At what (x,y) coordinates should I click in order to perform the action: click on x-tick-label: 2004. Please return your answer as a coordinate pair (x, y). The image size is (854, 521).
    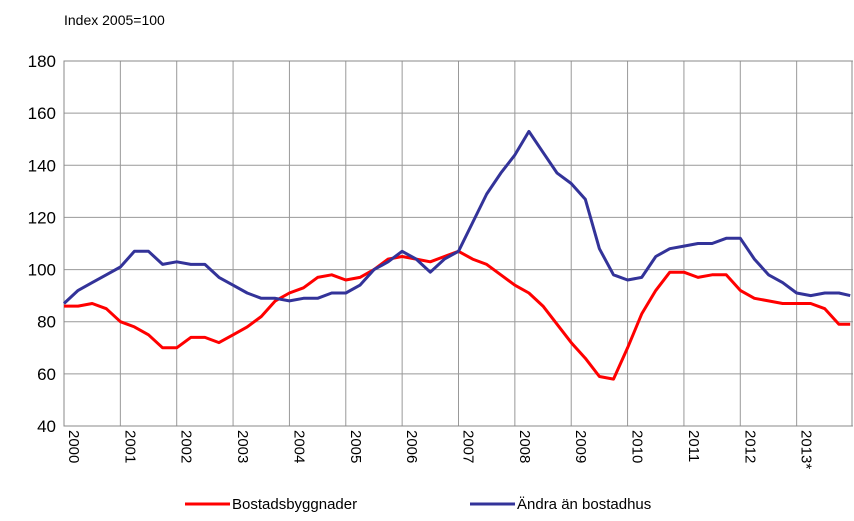
    Looking at the image, I should click on (298, 446).